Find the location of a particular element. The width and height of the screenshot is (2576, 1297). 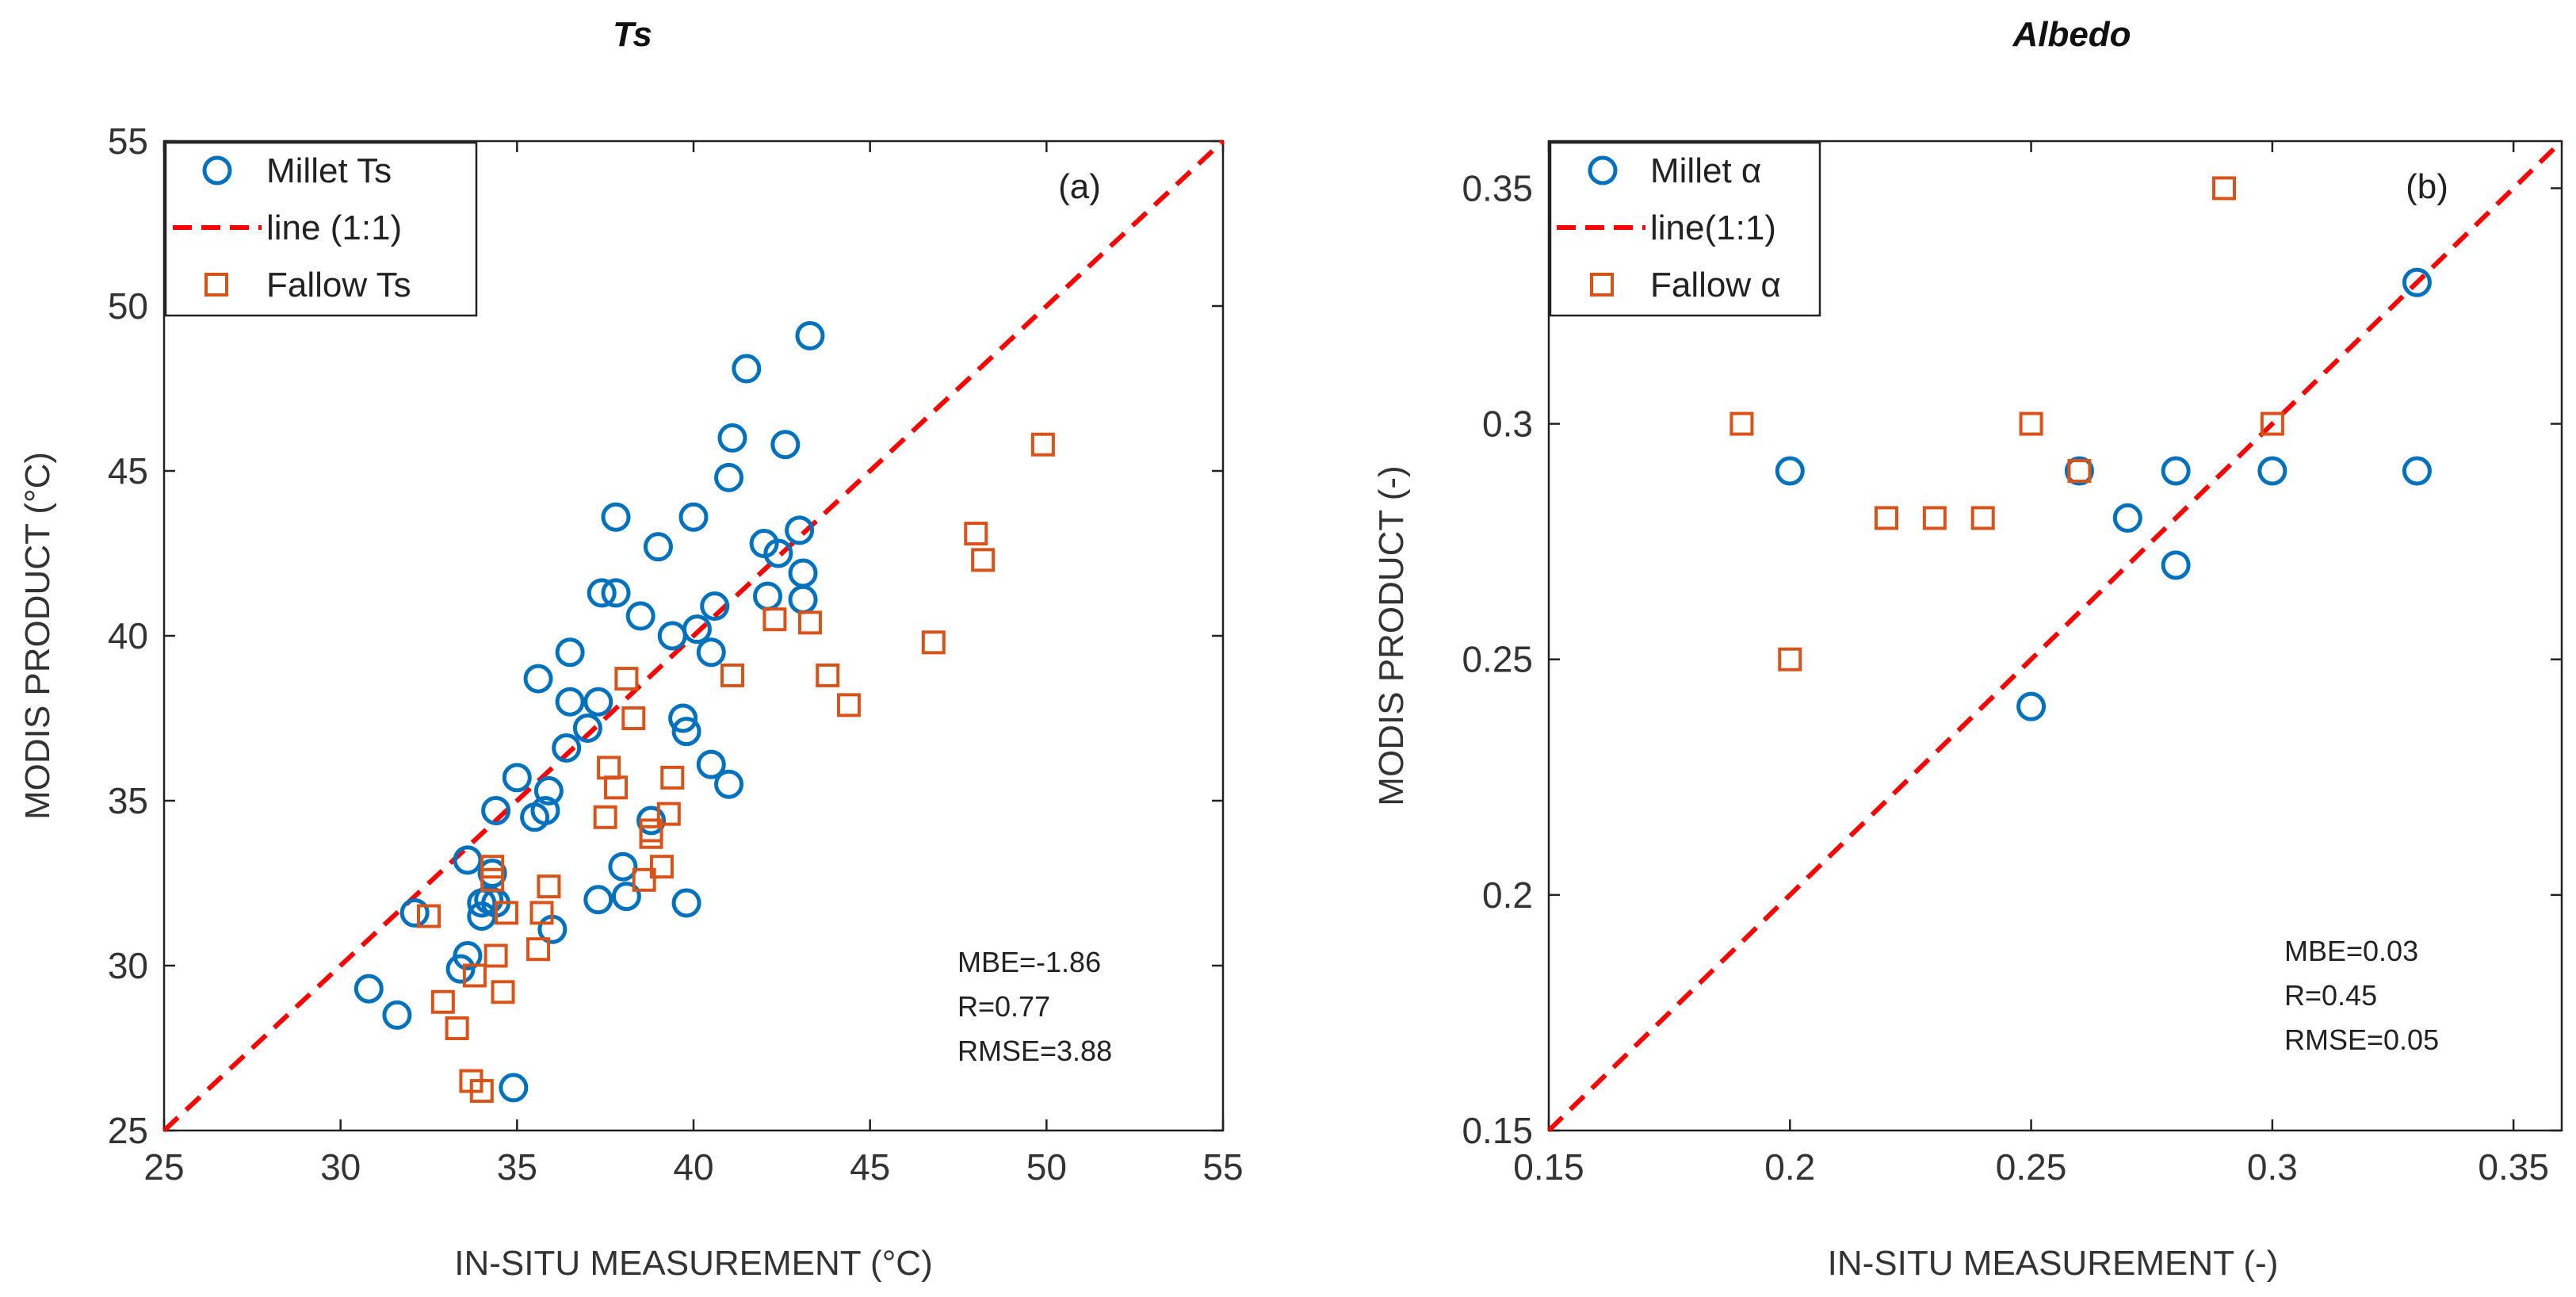

legend-albedo: Millet α line(1:1) Fallow α is located at coordinates (1685, 229).